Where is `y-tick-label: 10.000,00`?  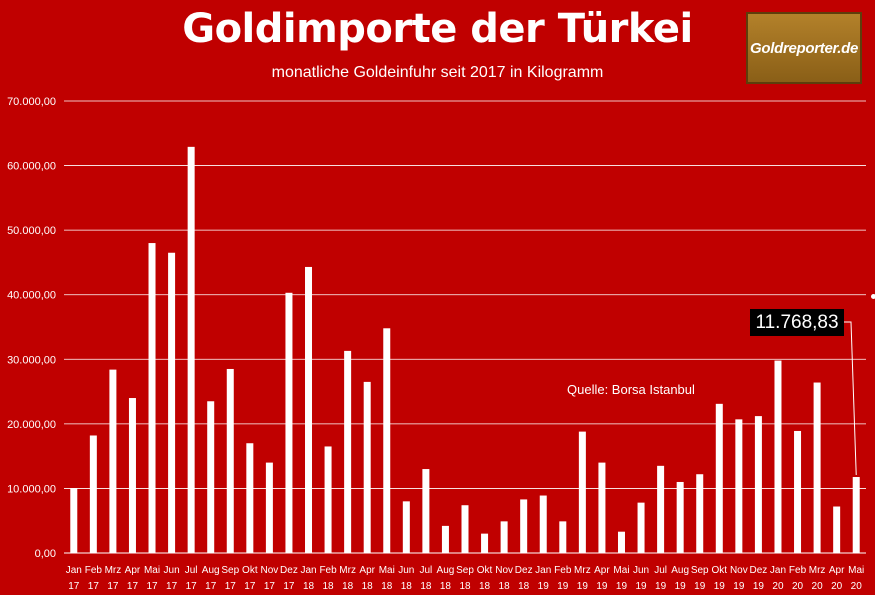
y-tick-label: 10.000,00 is located at coordinates (31, 489).